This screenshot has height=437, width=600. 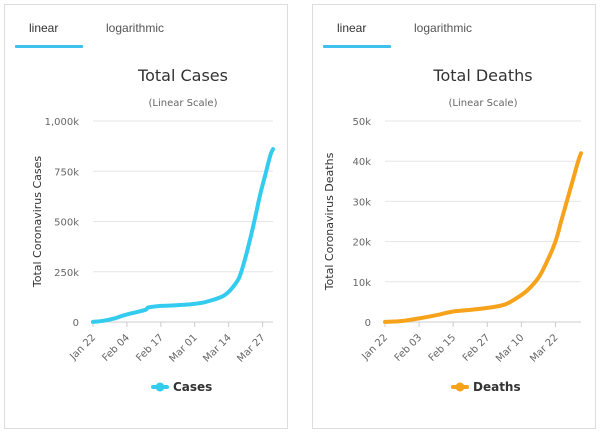 I want to click on legend-label: Cases, so click(x=192, y=387).